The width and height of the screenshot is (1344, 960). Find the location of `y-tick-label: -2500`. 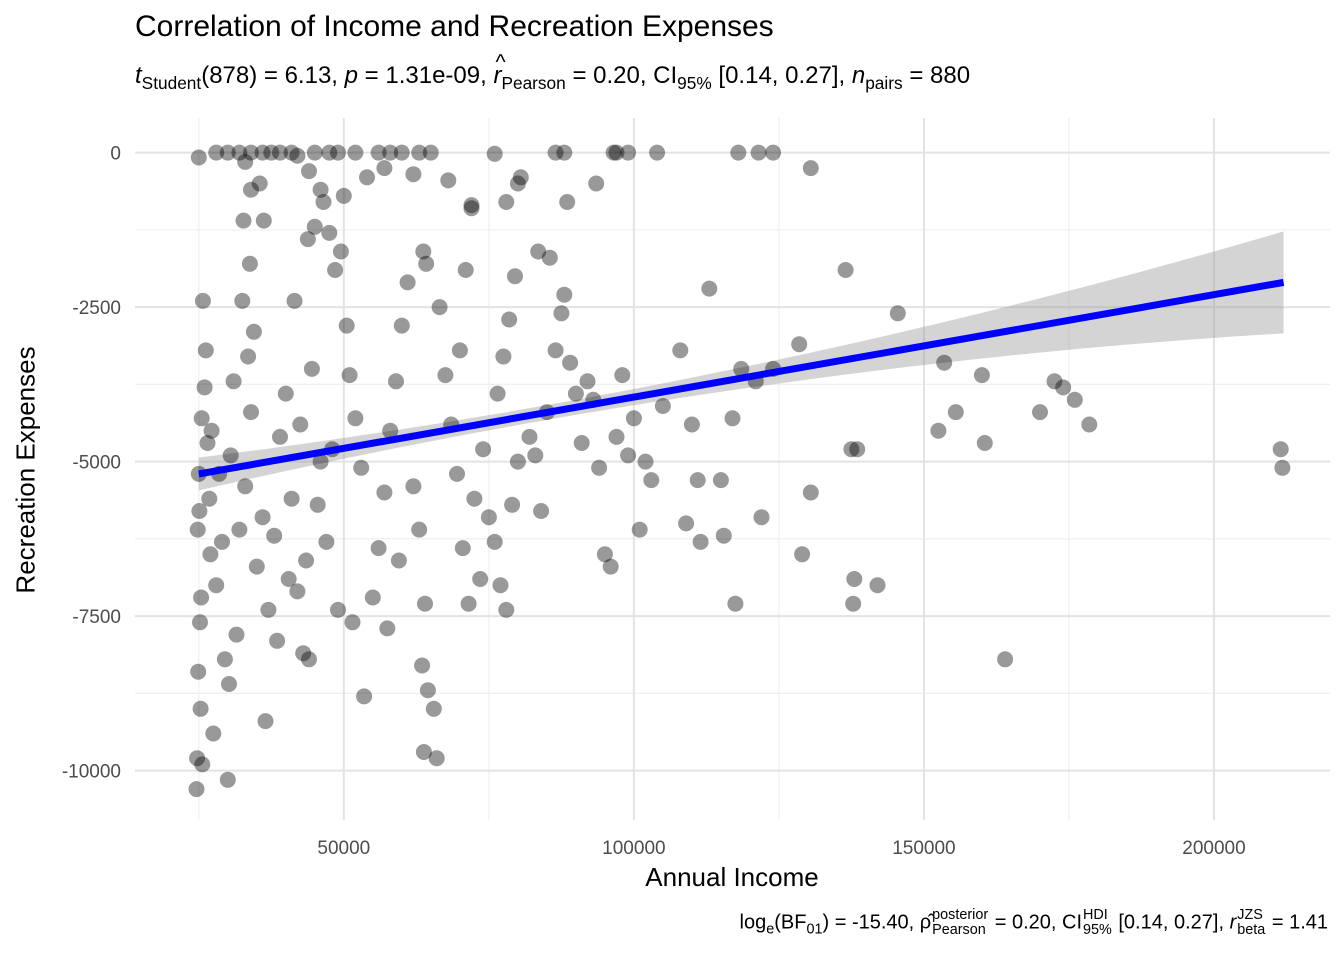

y-tick-label: -2500 is located at coordinates (96, 308).